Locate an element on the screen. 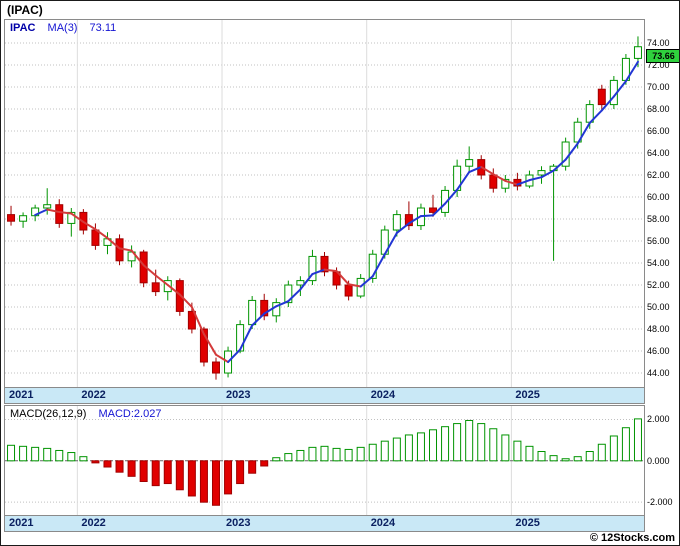 The width and height of the screenshot is (680, 546). year-label: 2023 is located at coordinates (238, 395).